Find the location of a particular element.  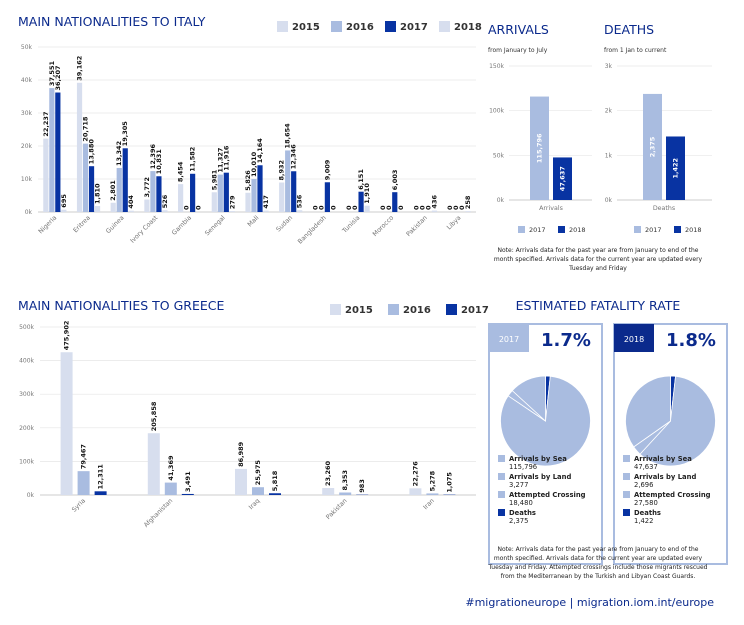

greece-data-label: 22,276 is located at coordinates (415, 474).